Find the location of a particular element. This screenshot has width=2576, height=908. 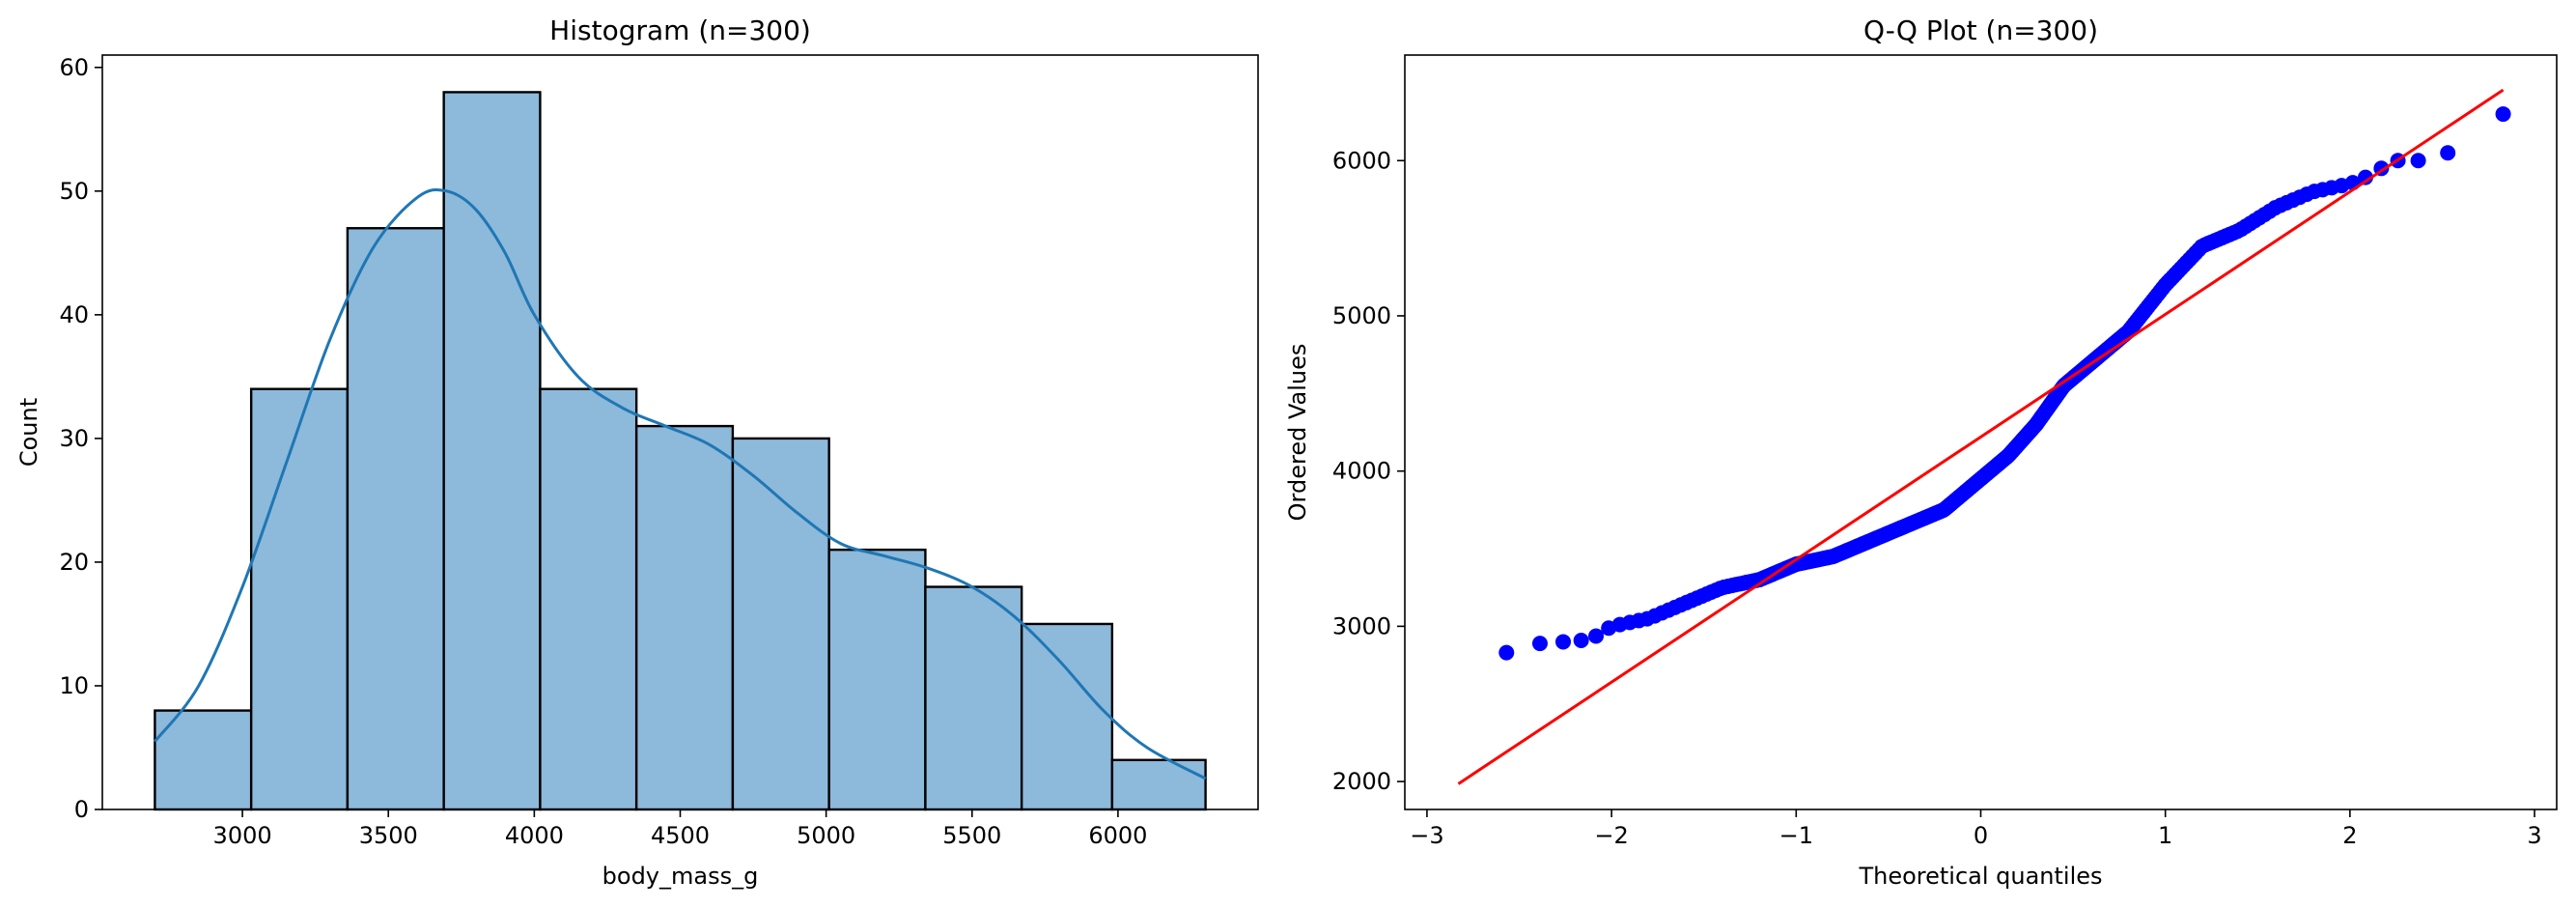

y-tick-label: 10 is located at coordinates (74, 685).